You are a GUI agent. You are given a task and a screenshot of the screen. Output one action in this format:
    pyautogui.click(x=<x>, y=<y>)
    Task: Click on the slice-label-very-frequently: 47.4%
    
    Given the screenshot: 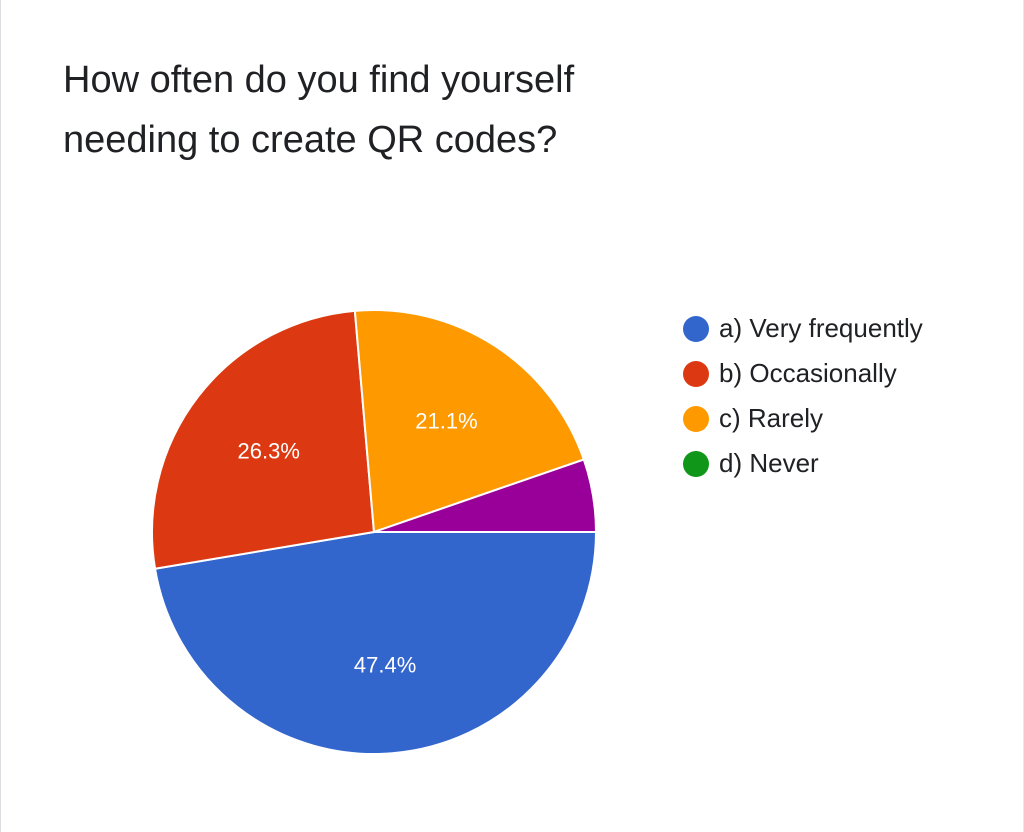 What is the action you would take?
    pyautogui.click(x=385, y=665)
    